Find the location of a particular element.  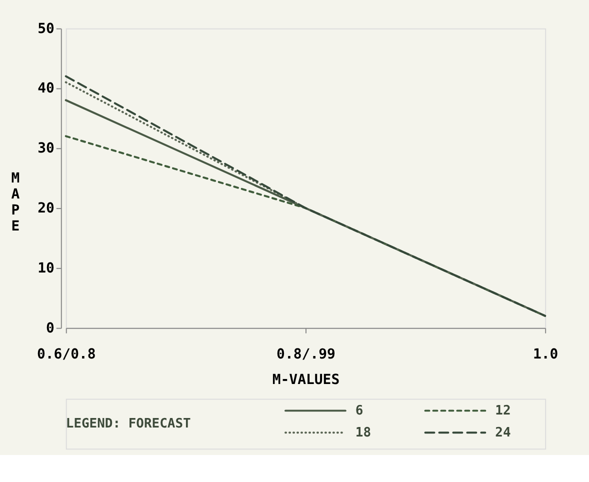

y-axis-title: MAPE is located at coordinates (15, 202).